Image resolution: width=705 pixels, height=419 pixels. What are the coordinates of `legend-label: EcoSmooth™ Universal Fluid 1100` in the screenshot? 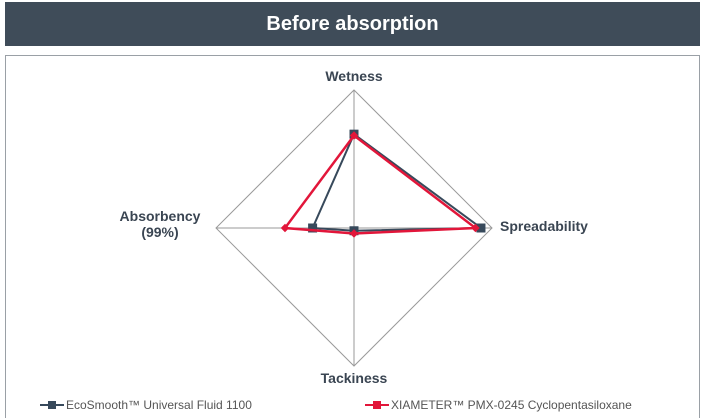 It's located at (159, 405).